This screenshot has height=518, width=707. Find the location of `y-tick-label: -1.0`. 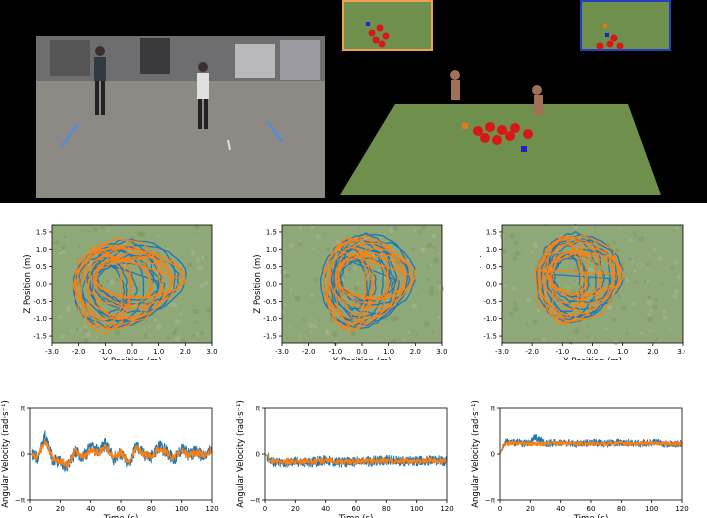

y-tick-label: -1.0 is located at coordinates (40, 319).